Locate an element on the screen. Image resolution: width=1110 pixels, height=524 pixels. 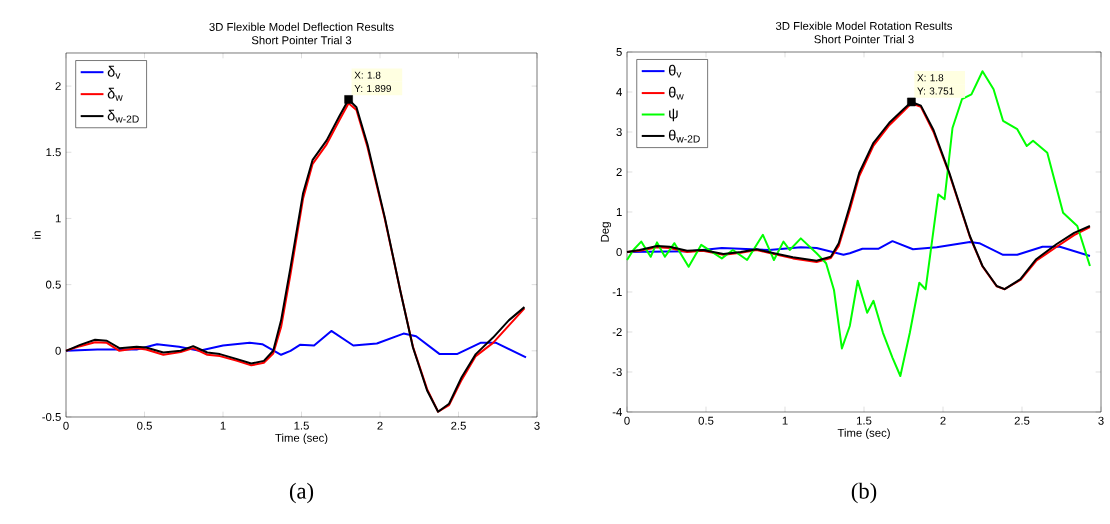
y-tick-label: 4 is located at coordinates (619, 92).